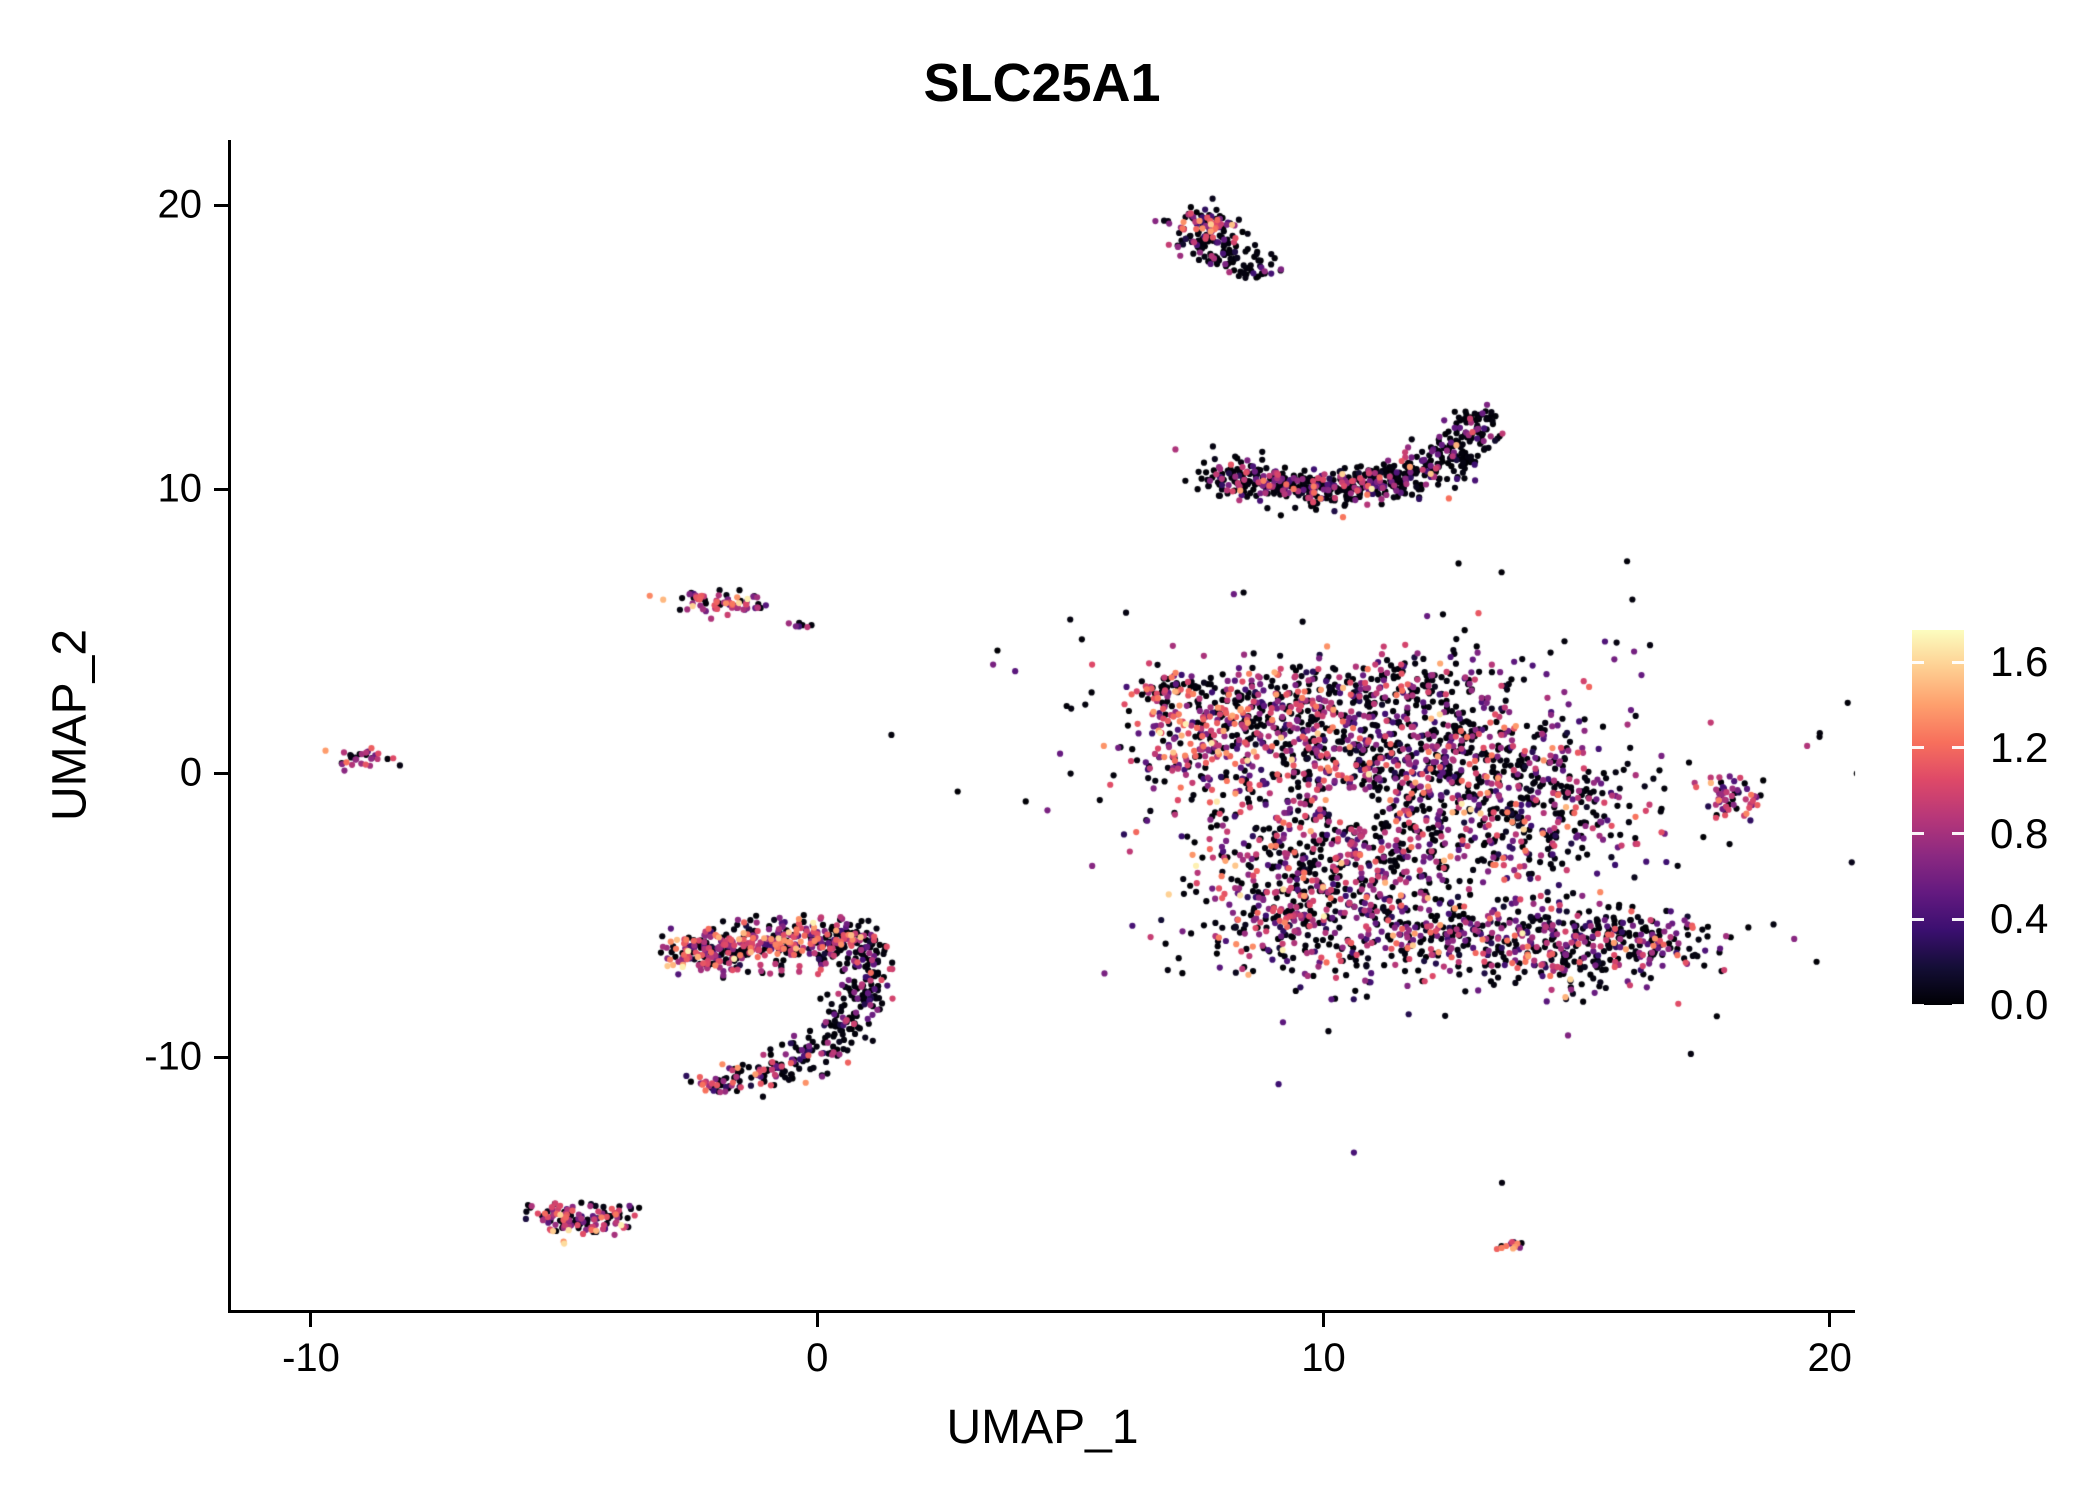 The width and height of the screenshot is (2100, 1500). Describe the element at coordinates (173, 1056) in the screenshot. I see `y-tick-label: -10` at that location.